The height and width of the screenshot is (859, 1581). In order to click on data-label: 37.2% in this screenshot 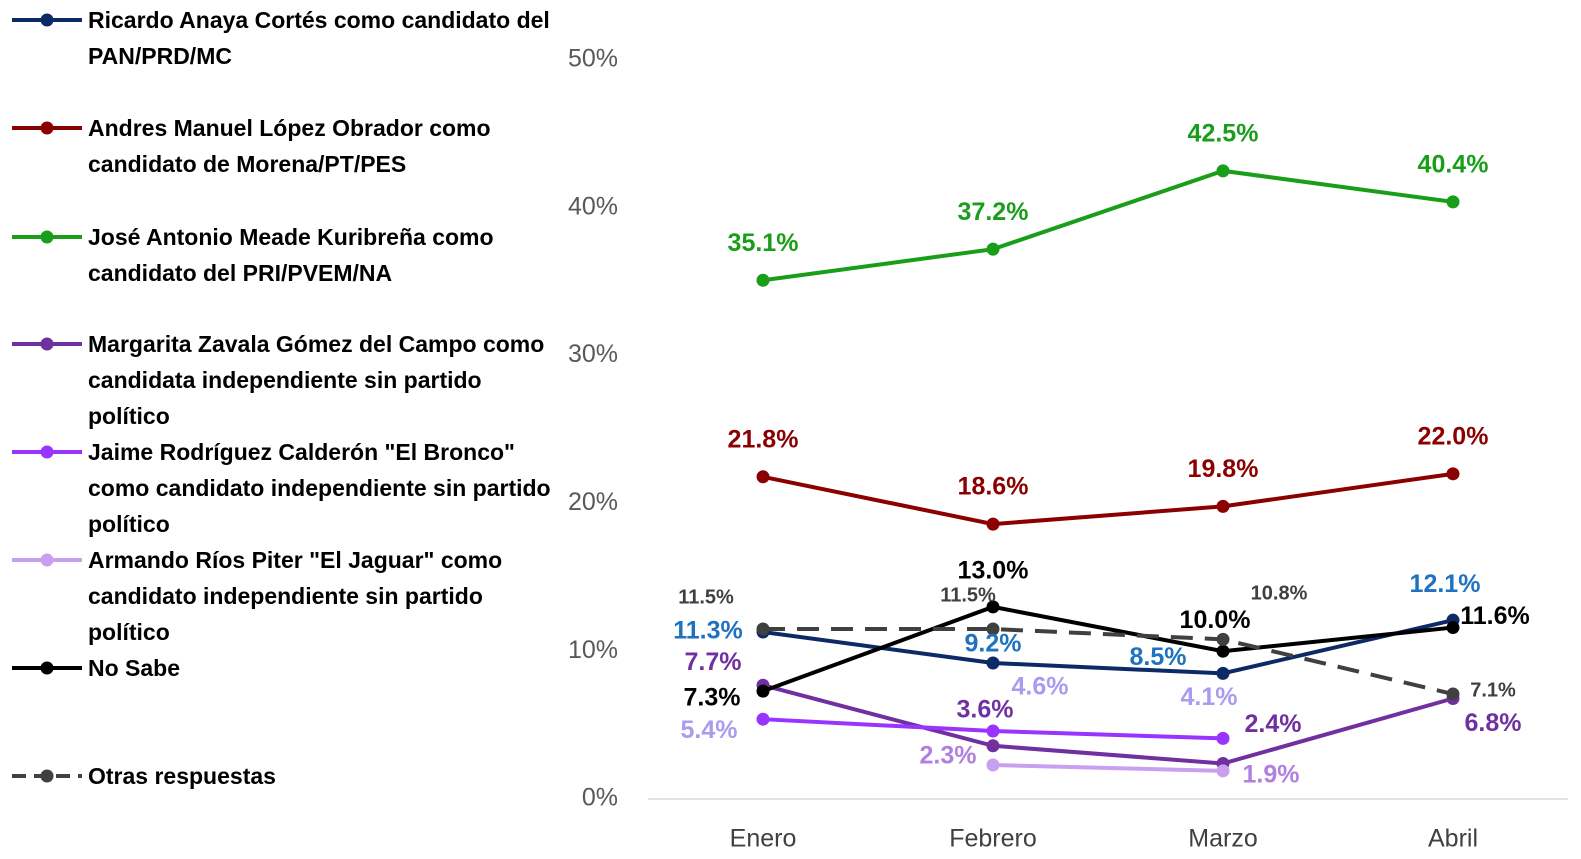, I will do `click(993, 212)`.